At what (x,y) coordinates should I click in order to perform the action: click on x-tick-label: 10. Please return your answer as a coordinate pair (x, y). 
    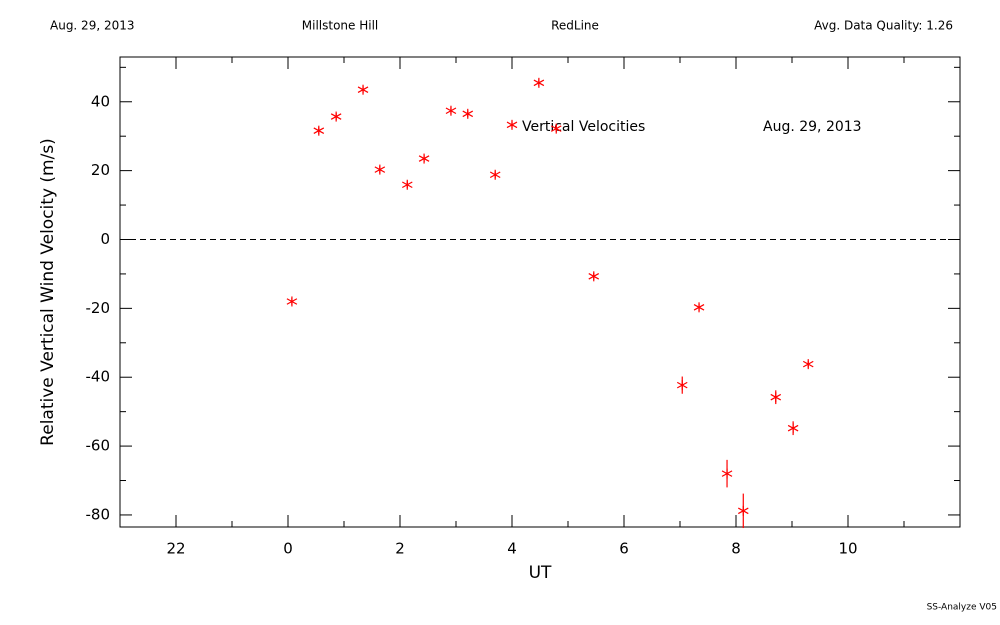
    Looking at the image, I should click on (847, 549).